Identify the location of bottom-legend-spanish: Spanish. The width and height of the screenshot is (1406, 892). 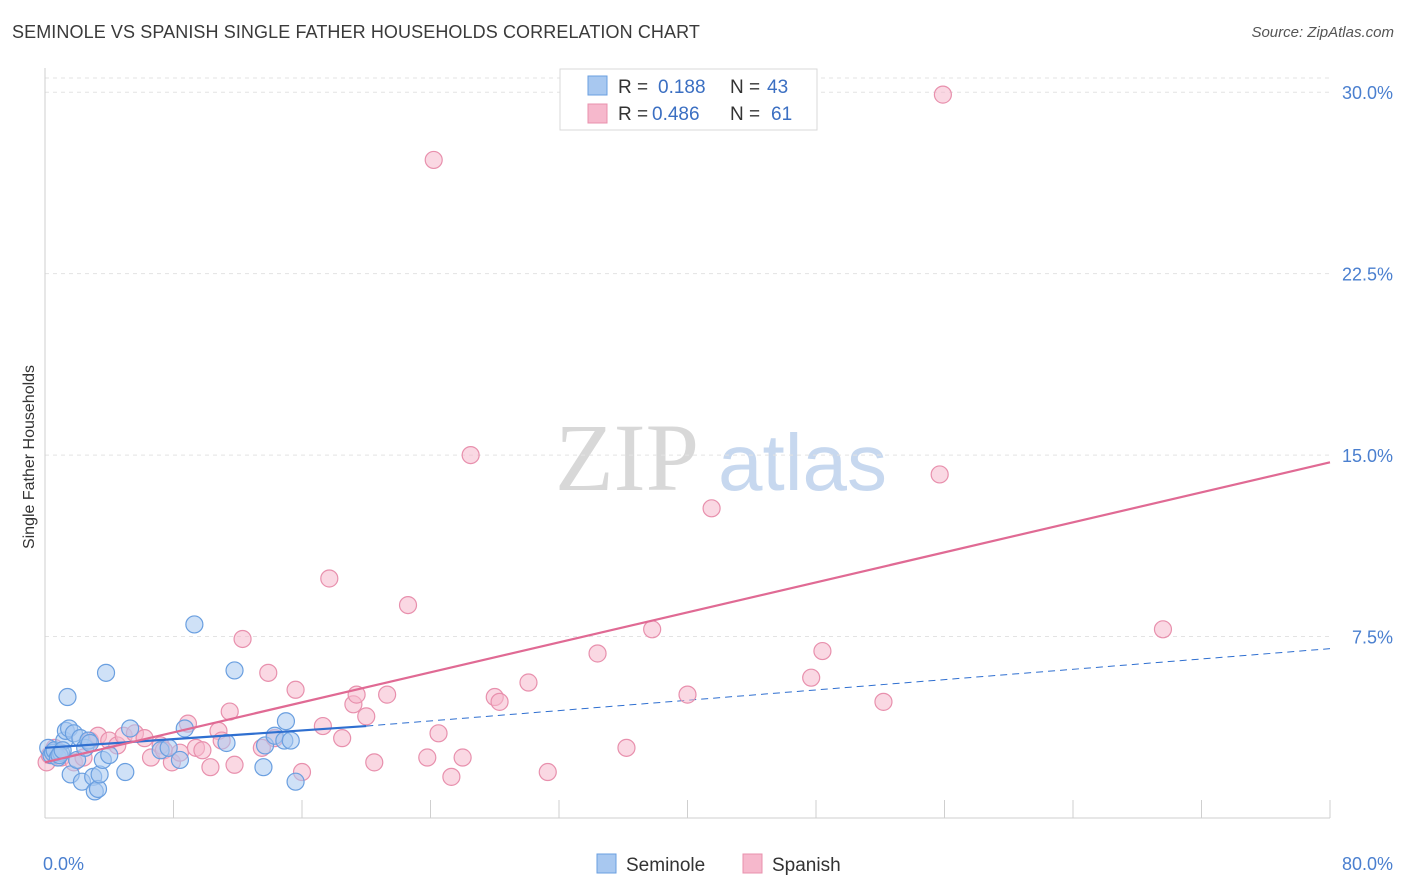
(806, 865).